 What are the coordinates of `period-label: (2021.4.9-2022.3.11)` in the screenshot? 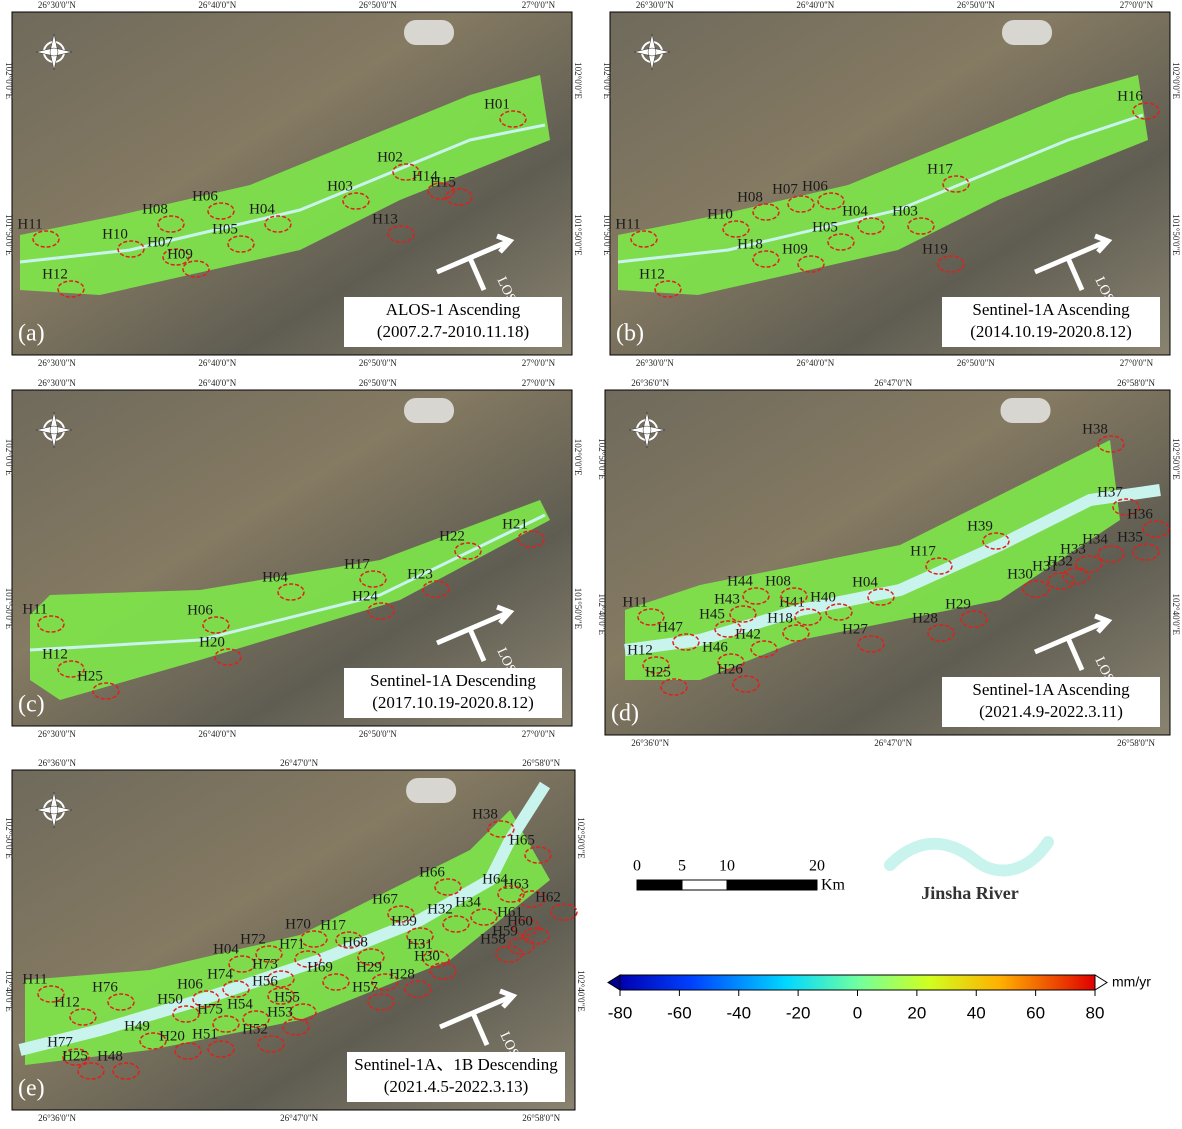 It's located at (1051, 711).